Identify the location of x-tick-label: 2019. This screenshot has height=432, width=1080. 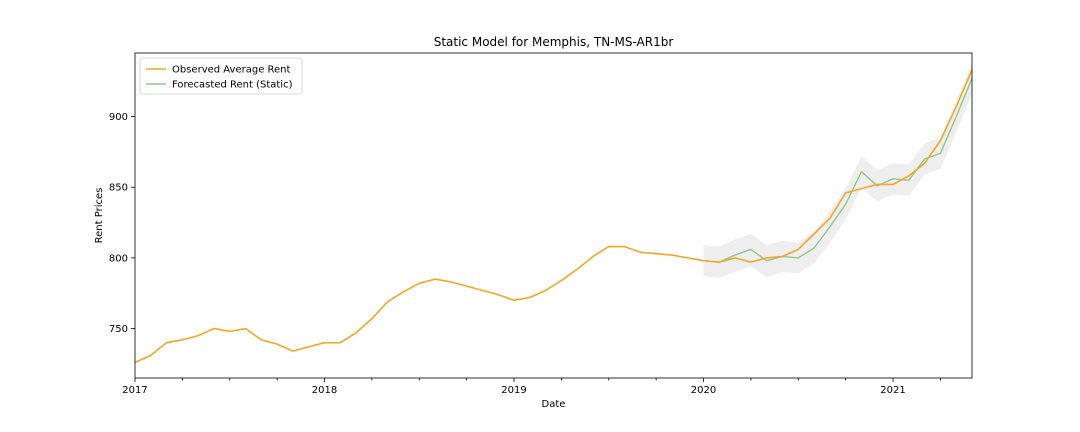
(513, 390).